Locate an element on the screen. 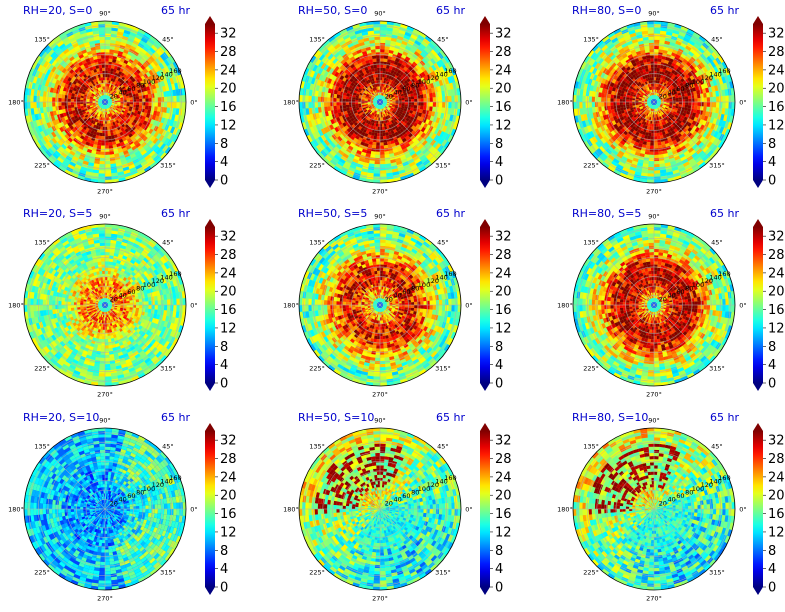 The height and width of the screenshot is (612, 785). panel-title: RH=80, S=10 is located at coordinates (610, 417).